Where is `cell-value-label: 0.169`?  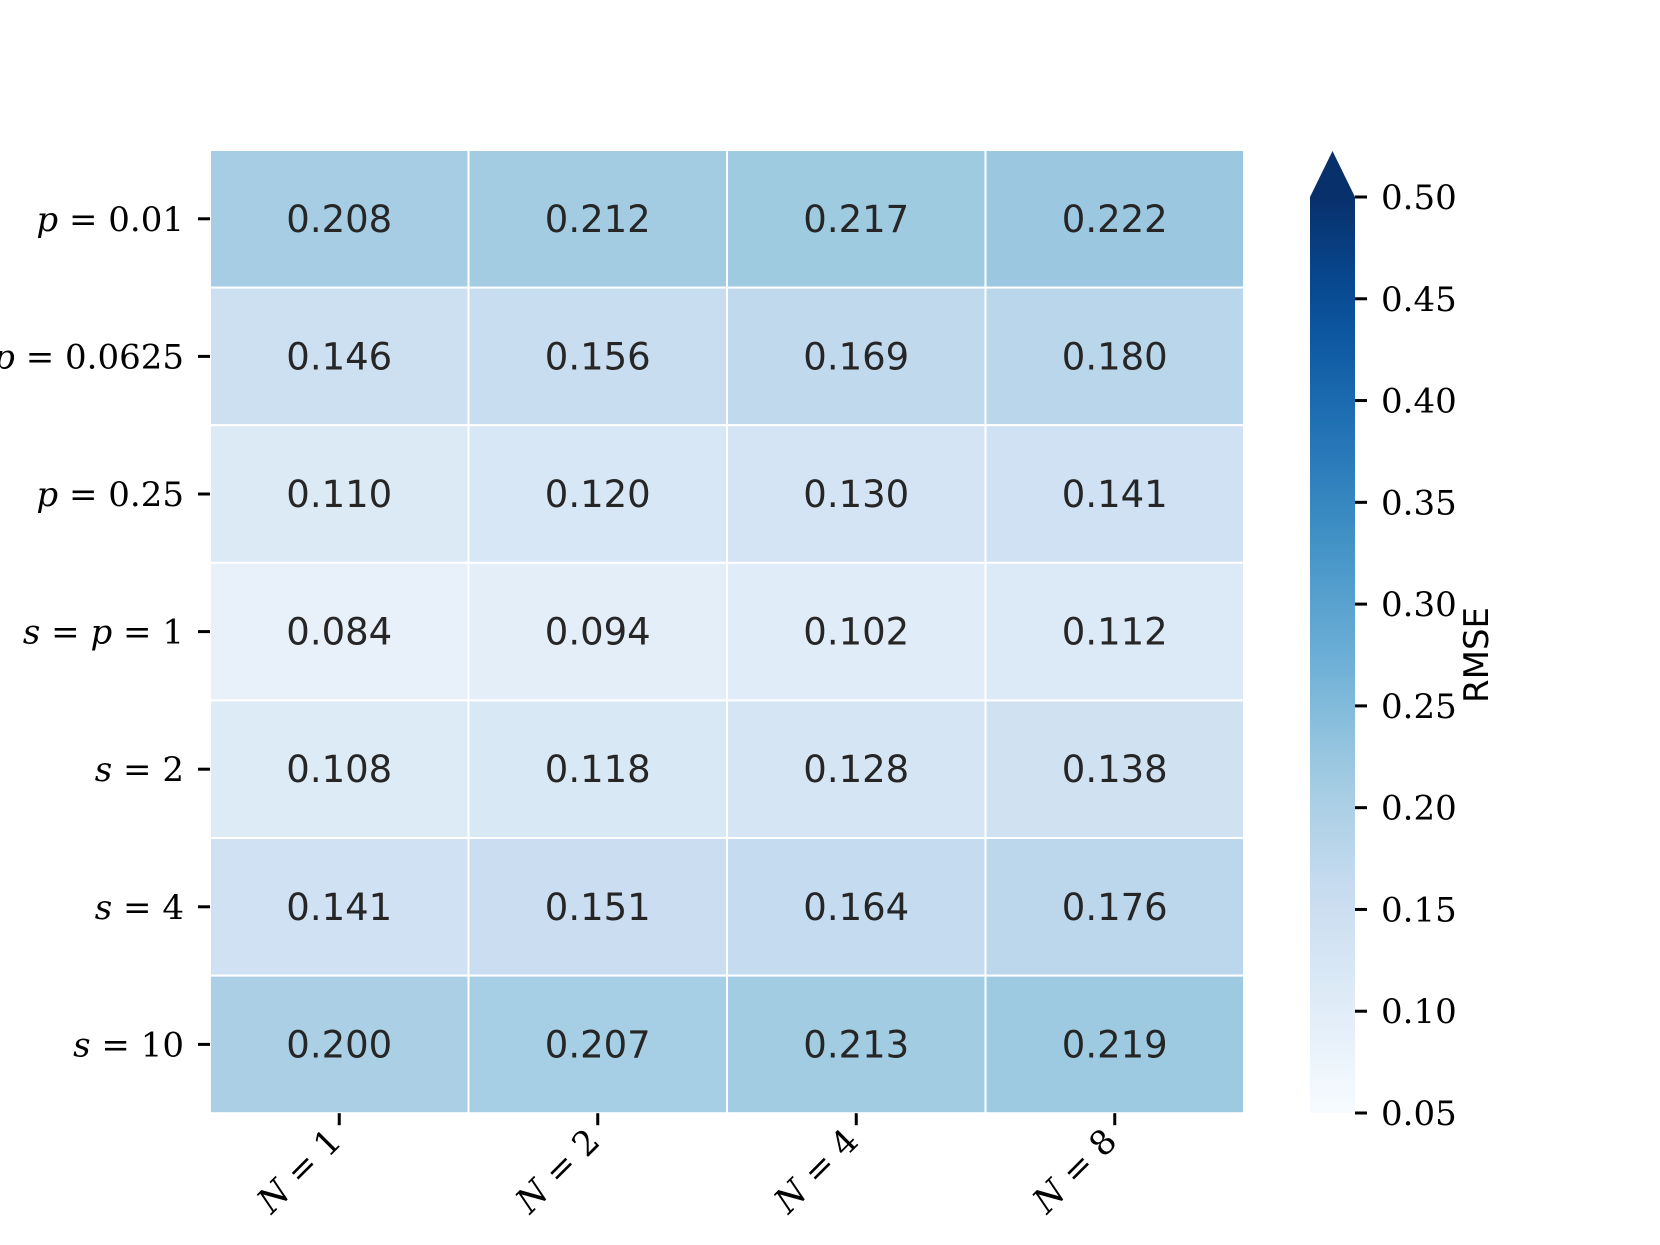
cell-value-label: 0.169 is located at coordinates (856, 356).